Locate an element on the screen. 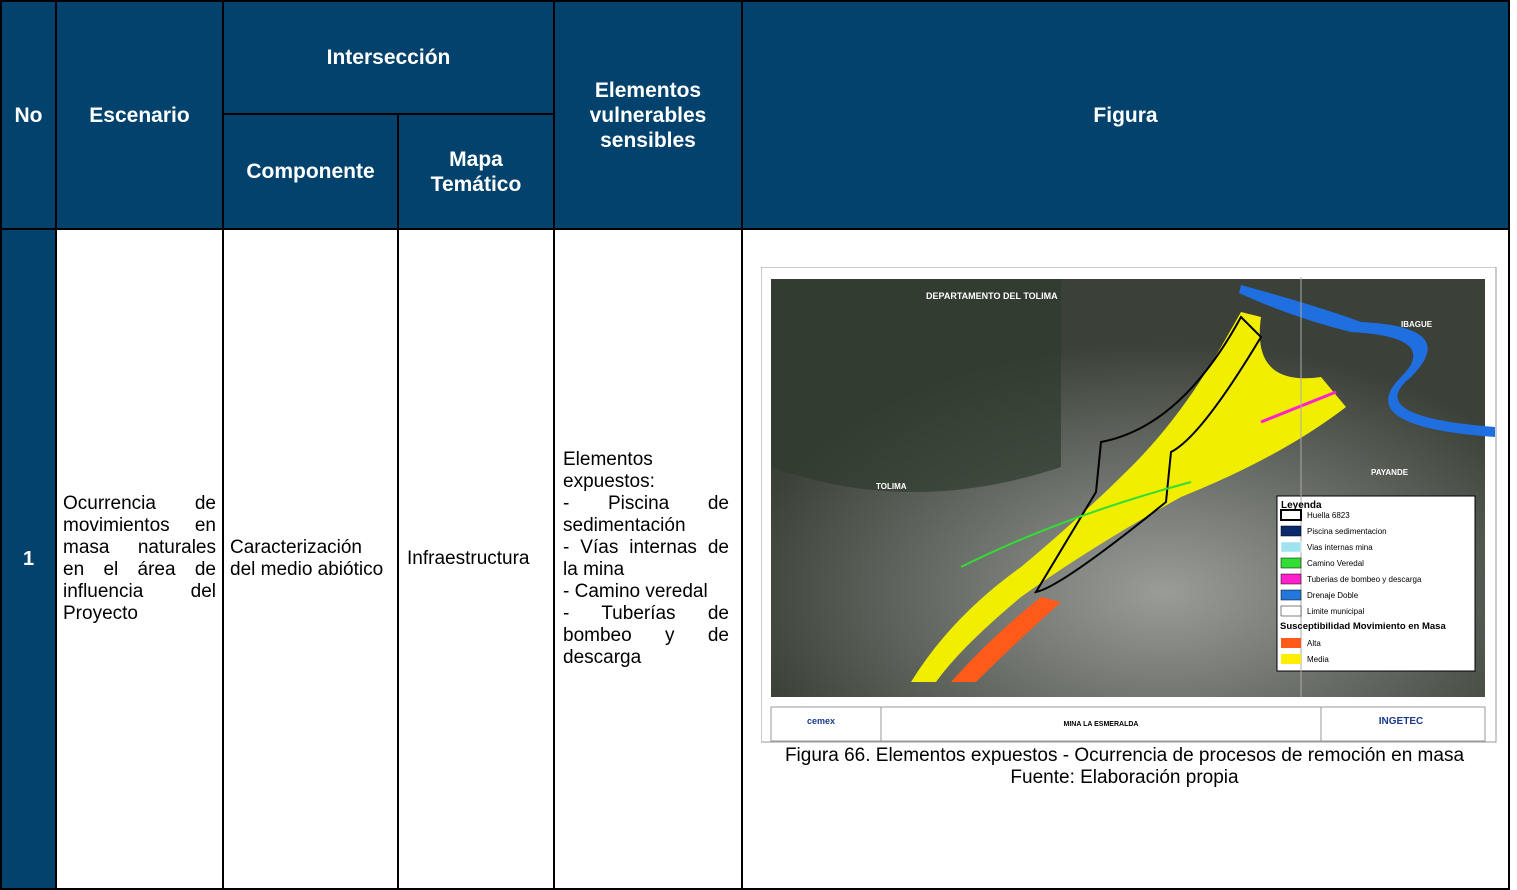  title-block: INGETEC is located at coordinates (1401, 721).